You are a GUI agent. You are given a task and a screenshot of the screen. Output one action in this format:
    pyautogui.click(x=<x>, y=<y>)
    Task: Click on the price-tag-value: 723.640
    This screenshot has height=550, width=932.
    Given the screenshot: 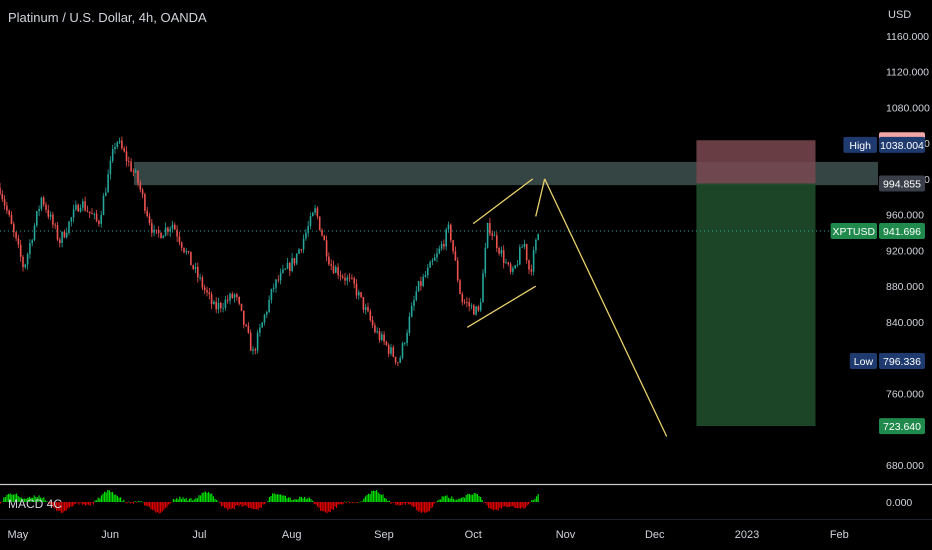 What is the action you would take?
    pyautogui.click(x=902, y=427)
    